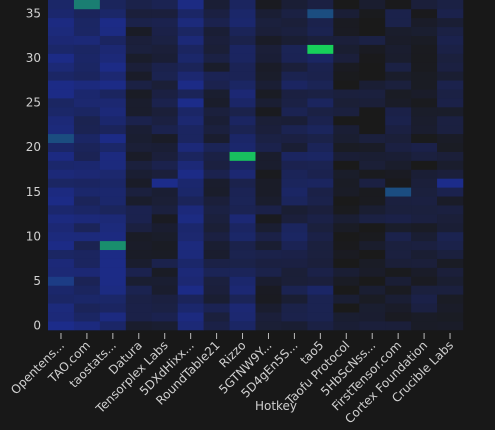  I want to click on y-tick-label: 35, so click(33, 13).